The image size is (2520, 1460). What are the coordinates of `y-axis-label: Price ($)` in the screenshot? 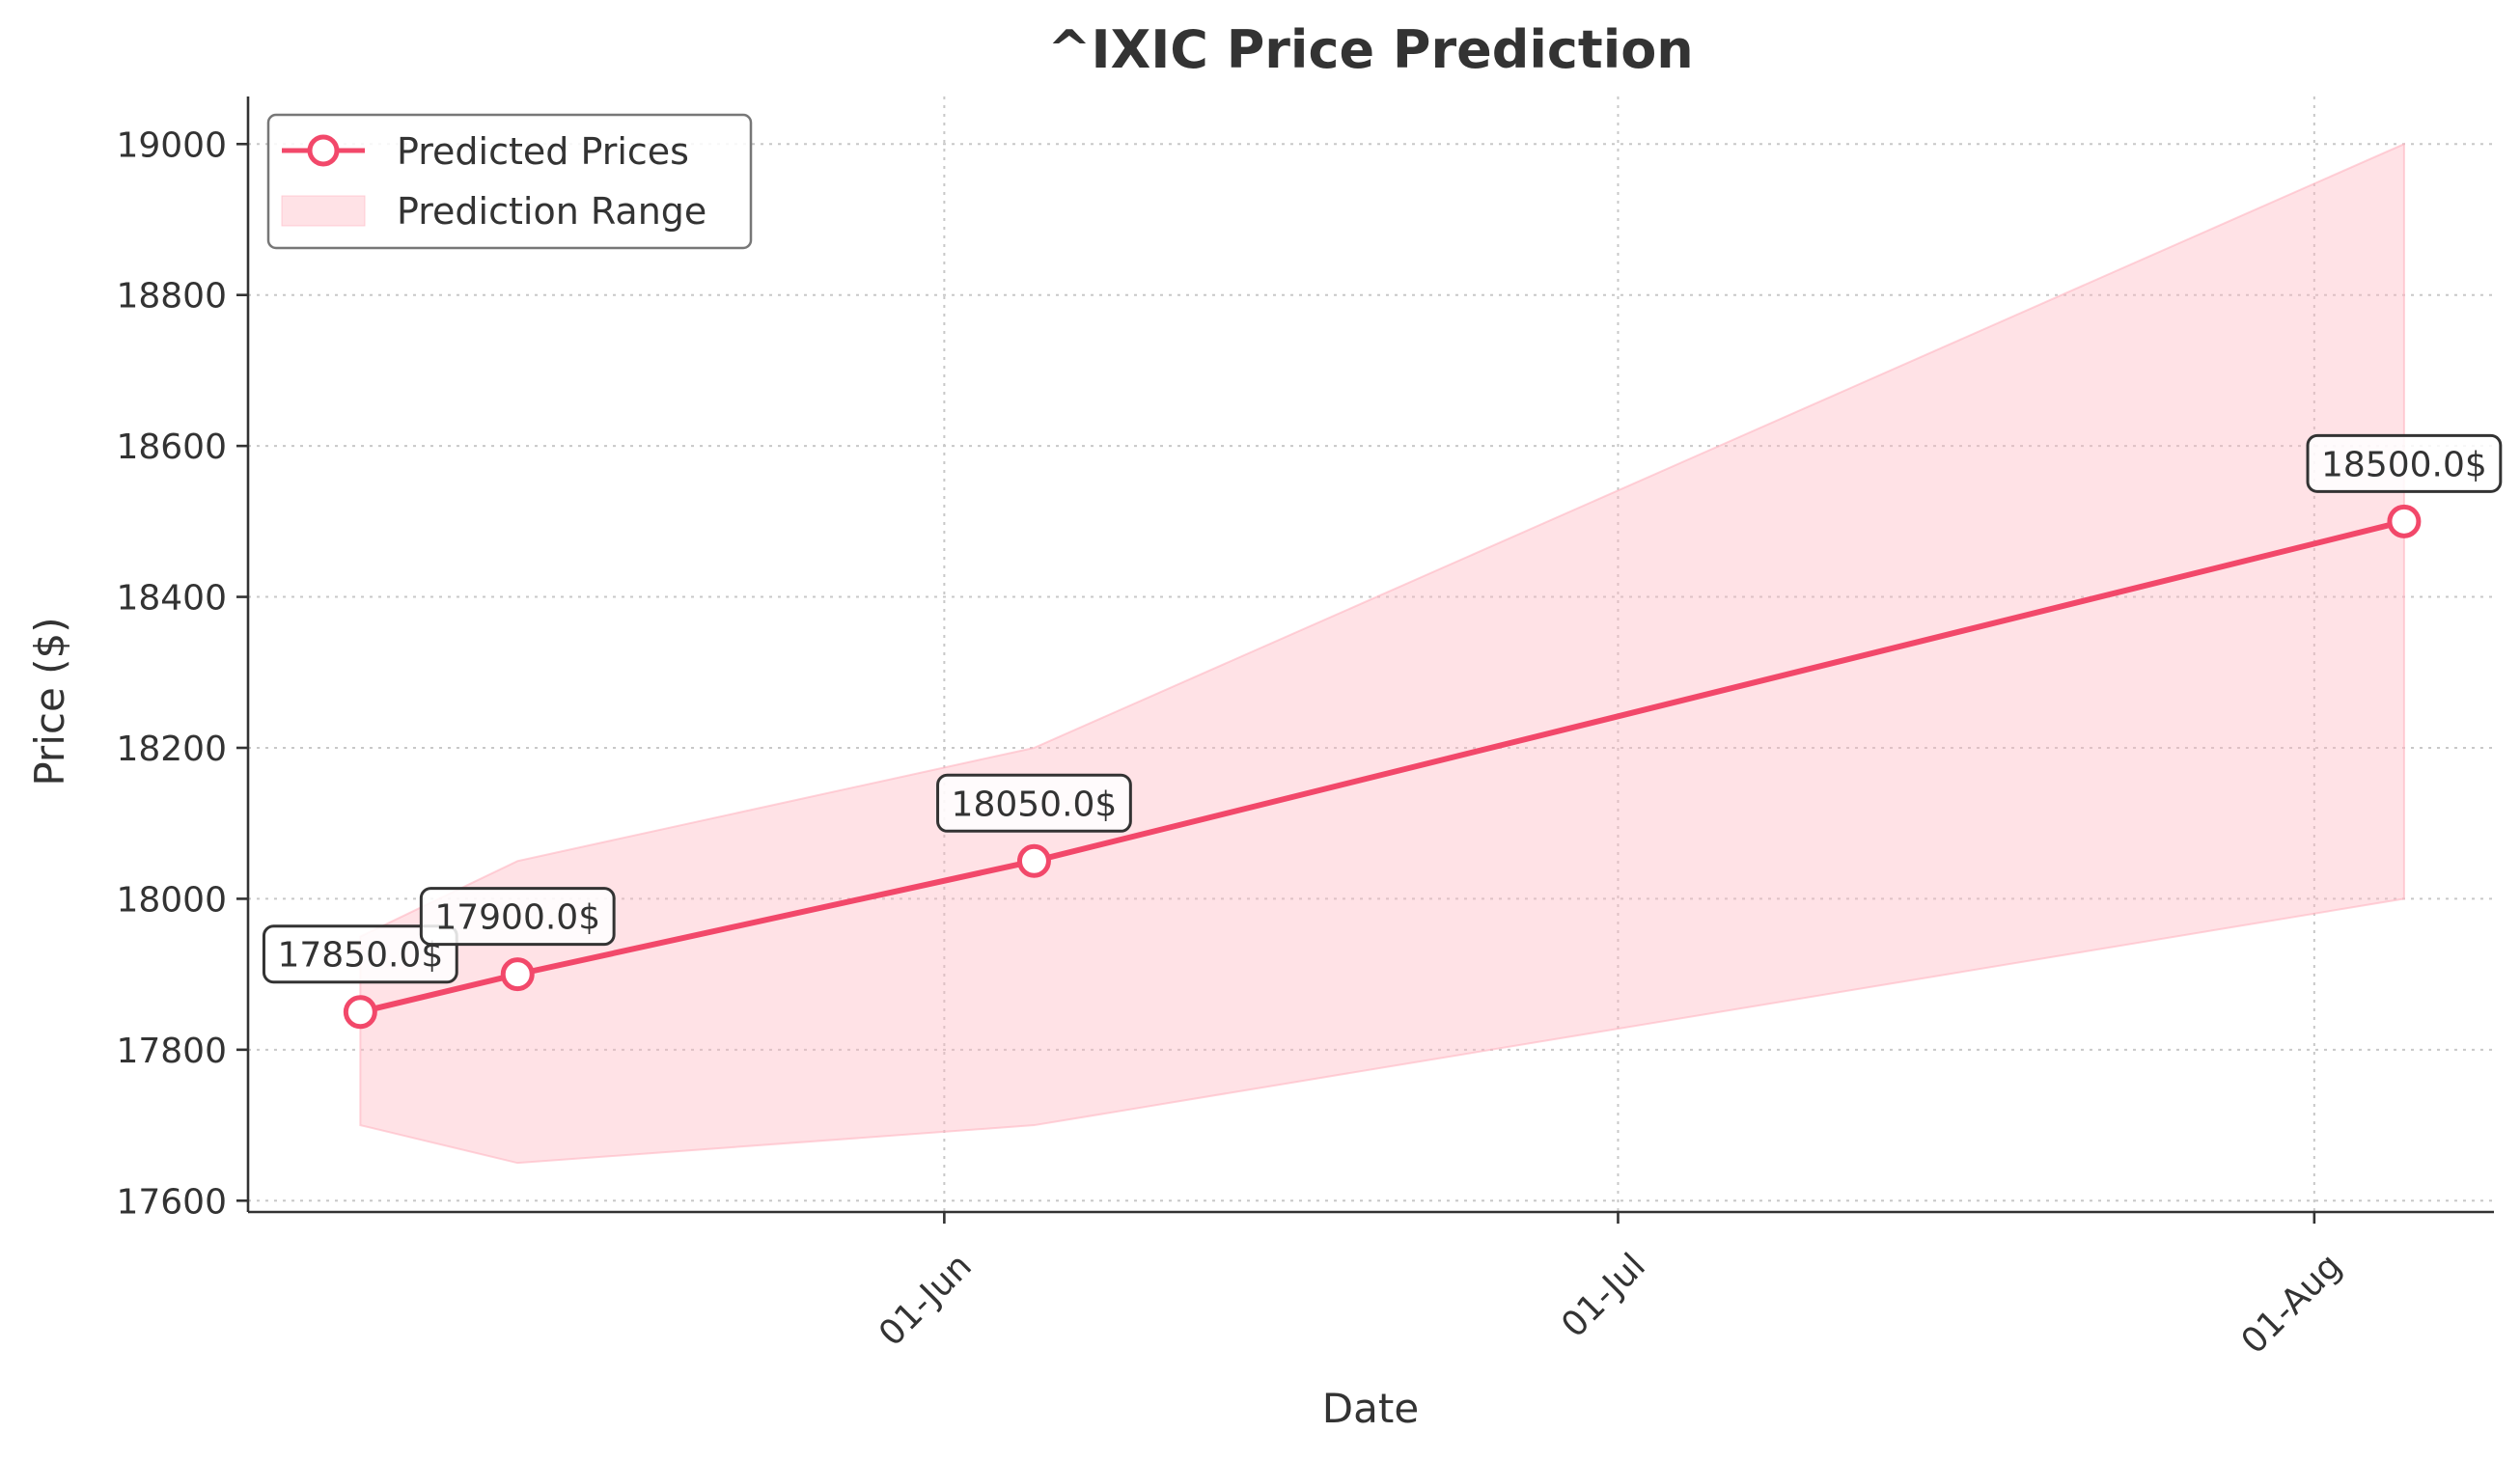 It's located at (49, 701).